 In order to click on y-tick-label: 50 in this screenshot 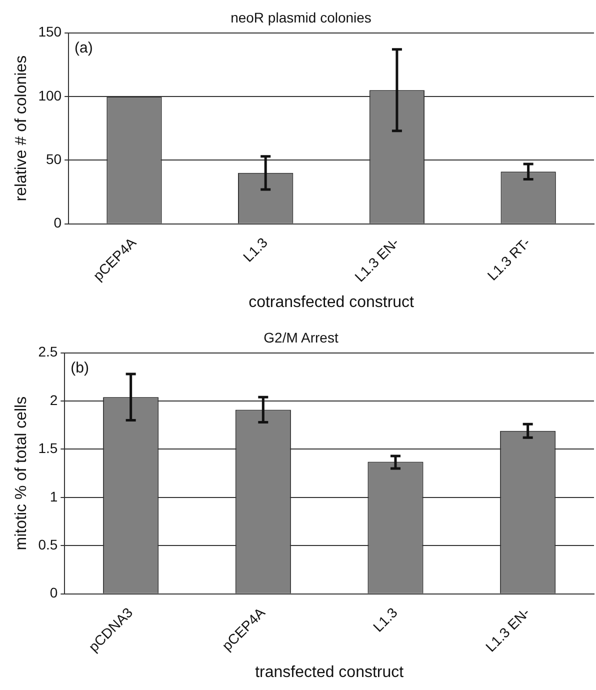, I will do `click(54, 159)`.